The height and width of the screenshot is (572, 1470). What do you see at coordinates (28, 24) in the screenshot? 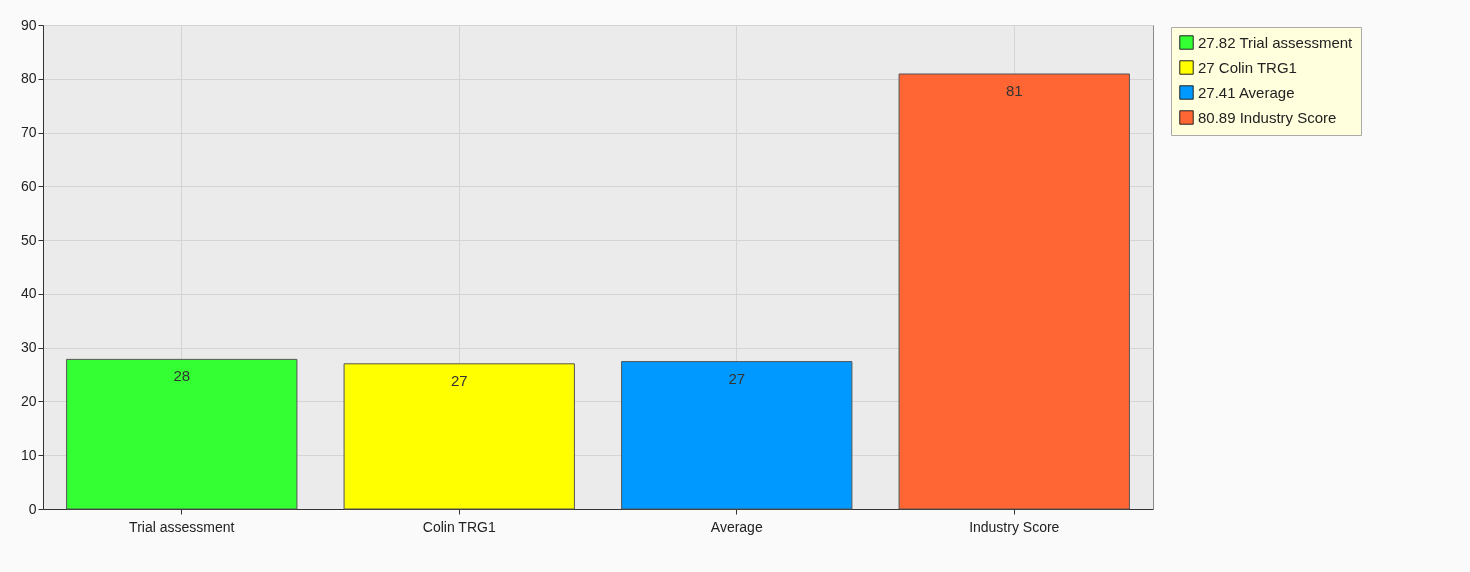
I see `y-tick-label: 90` at bounding box center [28, 24].